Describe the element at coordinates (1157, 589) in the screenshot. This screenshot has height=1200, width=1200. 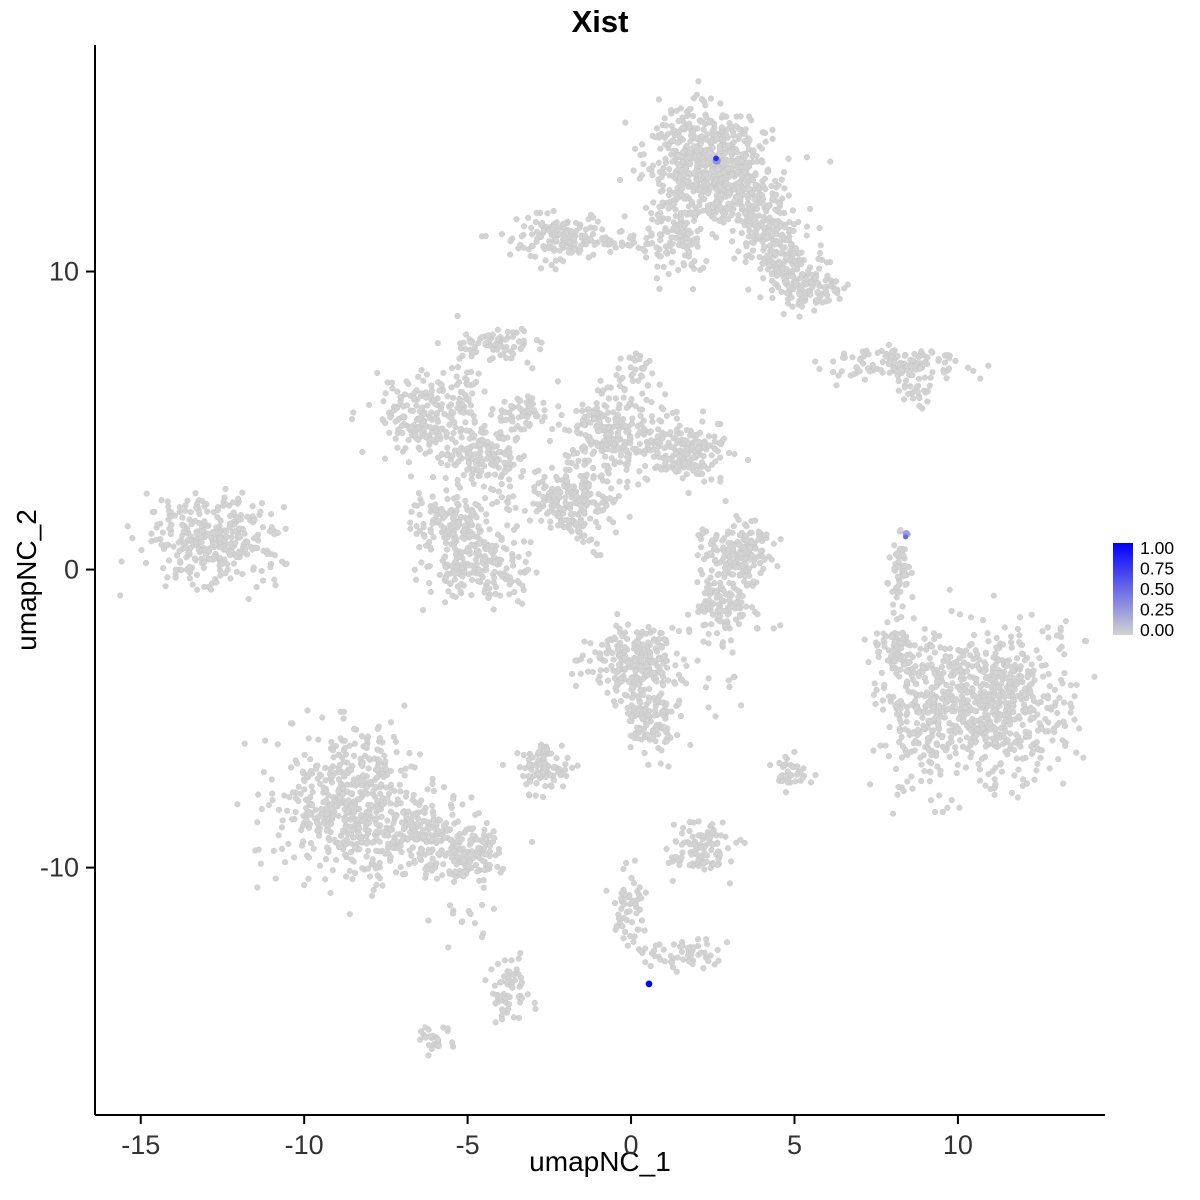
I see `legend-tick-label: 0.50` at that location.